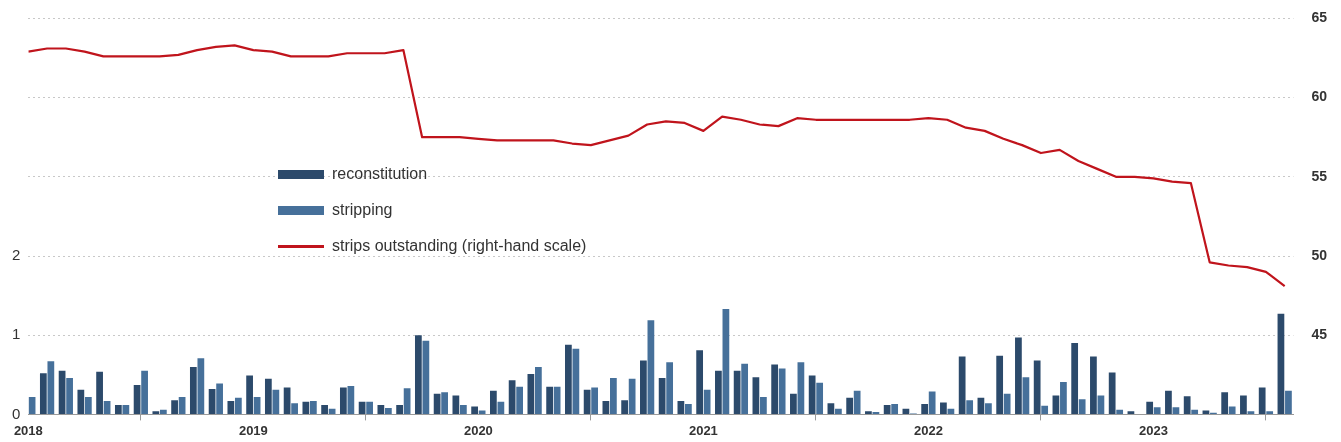  What do you see at coordinates (703, 430) in the screenshot?
I see `x-tick-label: 2021` at bounding box center [703, 430].